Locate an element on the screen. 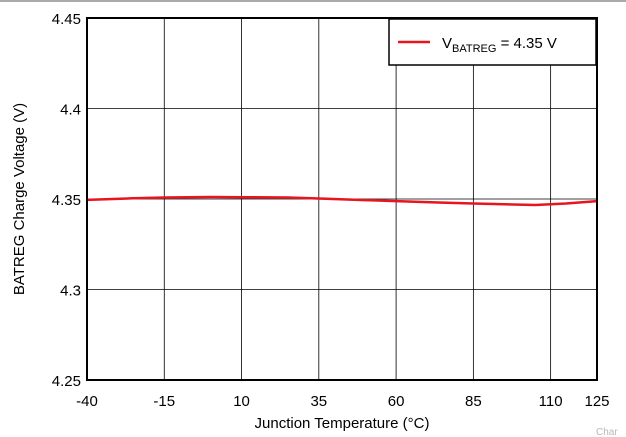  y-tick-label: 4.45 is located at coordinates (66, 19).